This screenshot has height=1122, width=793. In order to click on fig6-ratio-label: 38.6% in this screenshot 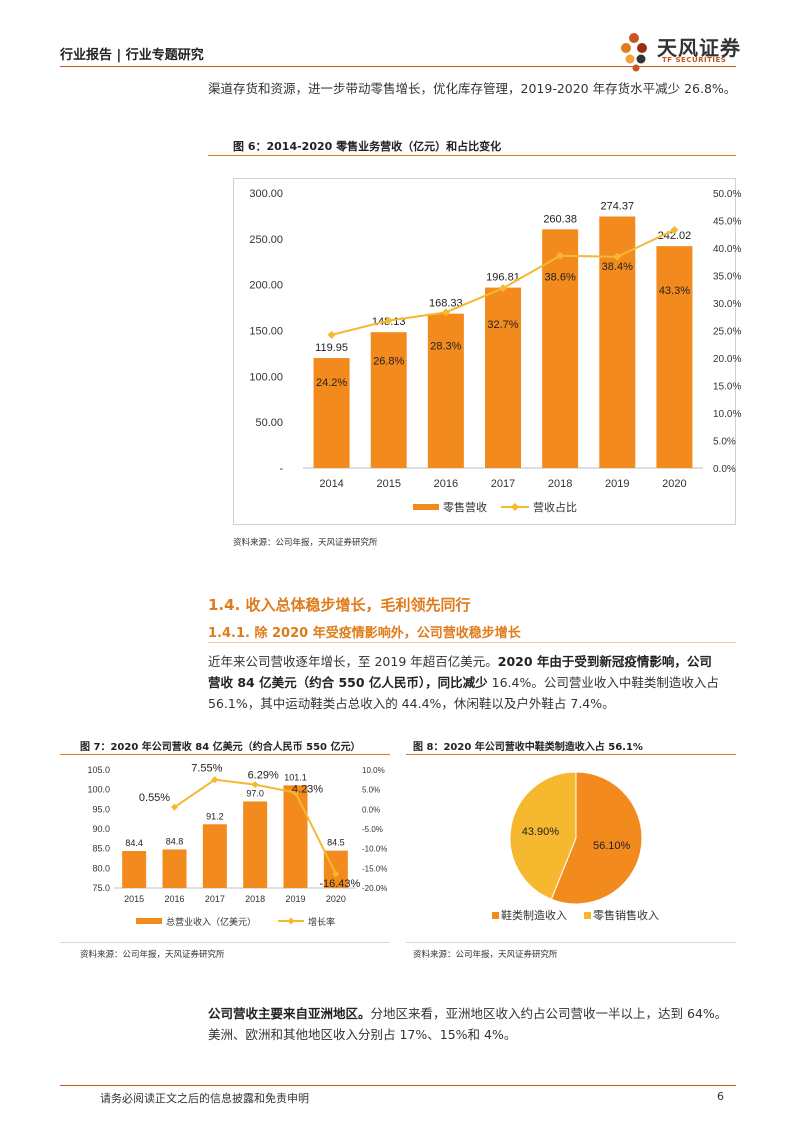, I will do `click(560, 277)`.